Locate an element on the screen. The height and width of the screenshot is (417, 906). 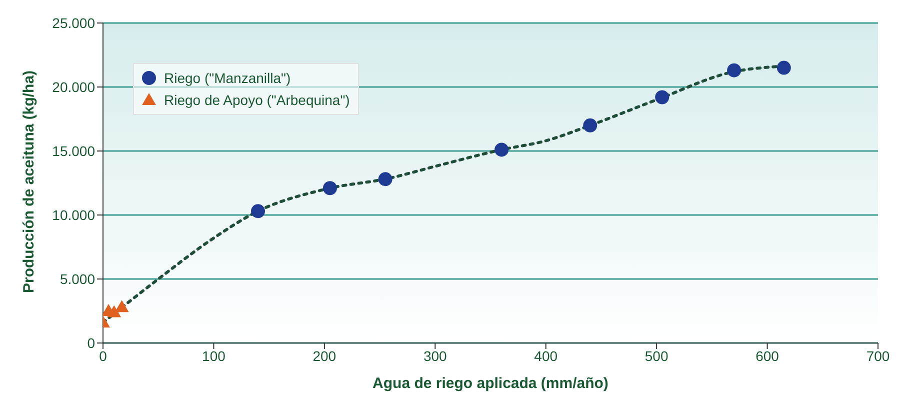
y-tick-label: 25.000 is located at coordinates (74, 22).